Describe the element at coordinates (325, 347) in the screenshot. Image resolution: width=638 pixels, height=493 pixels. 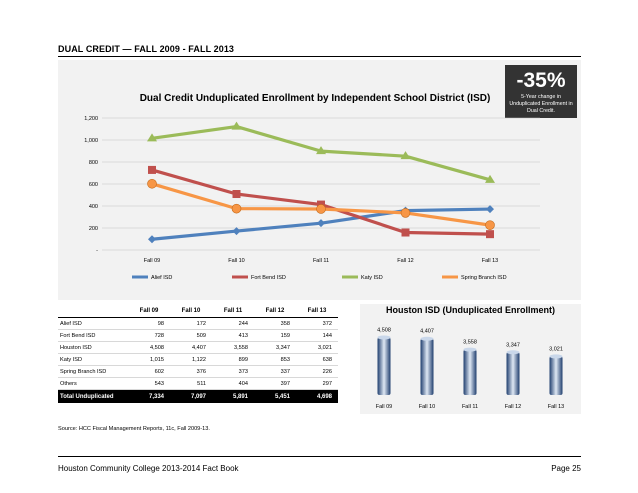
I see `table-cell: 3,021` at that location.